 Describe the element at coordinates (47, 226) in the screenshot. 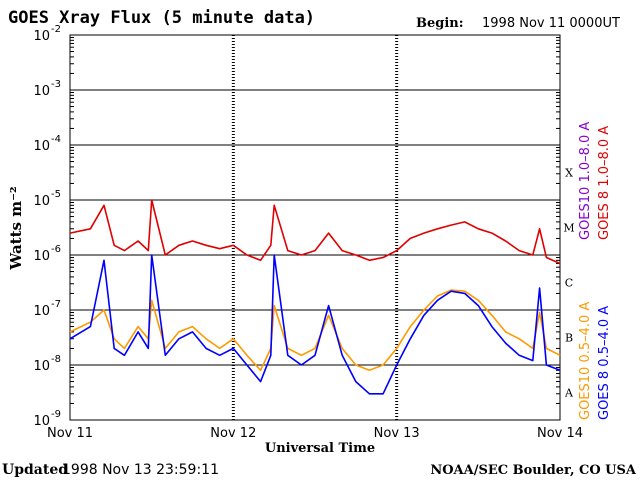

I see `y-axis-ticks: 10-210-310-410-510-610-710-810-9` at that location.